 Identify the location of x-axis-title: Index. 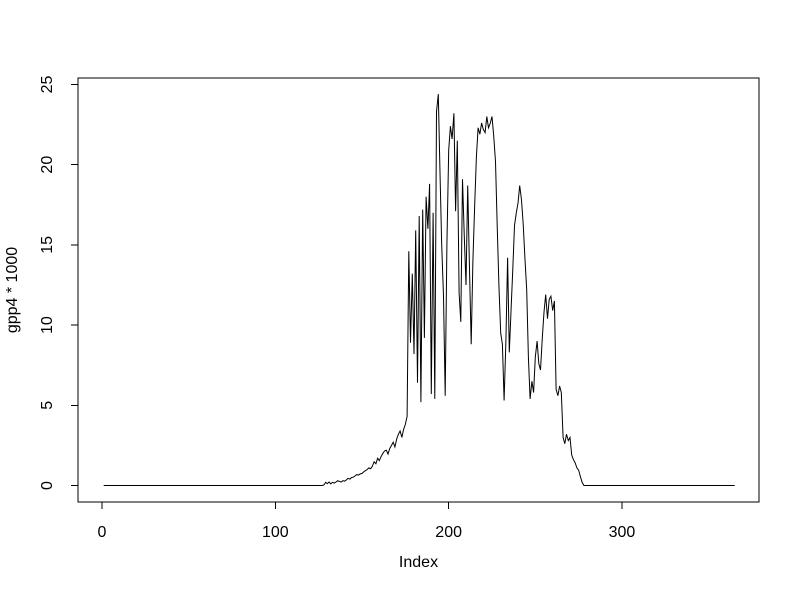
(418, 562).